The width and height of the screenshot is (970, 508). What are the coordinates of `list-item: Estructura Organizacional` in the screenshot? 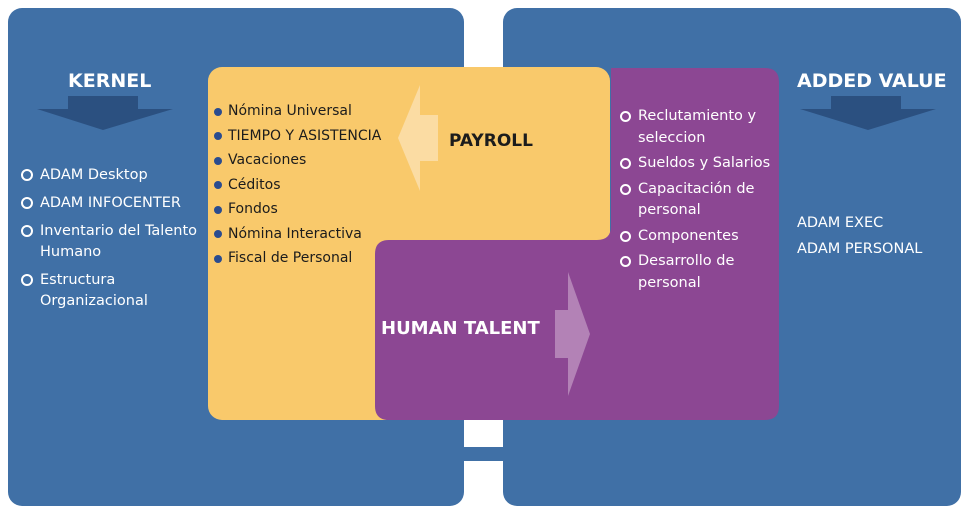 It's located at (120, 291).